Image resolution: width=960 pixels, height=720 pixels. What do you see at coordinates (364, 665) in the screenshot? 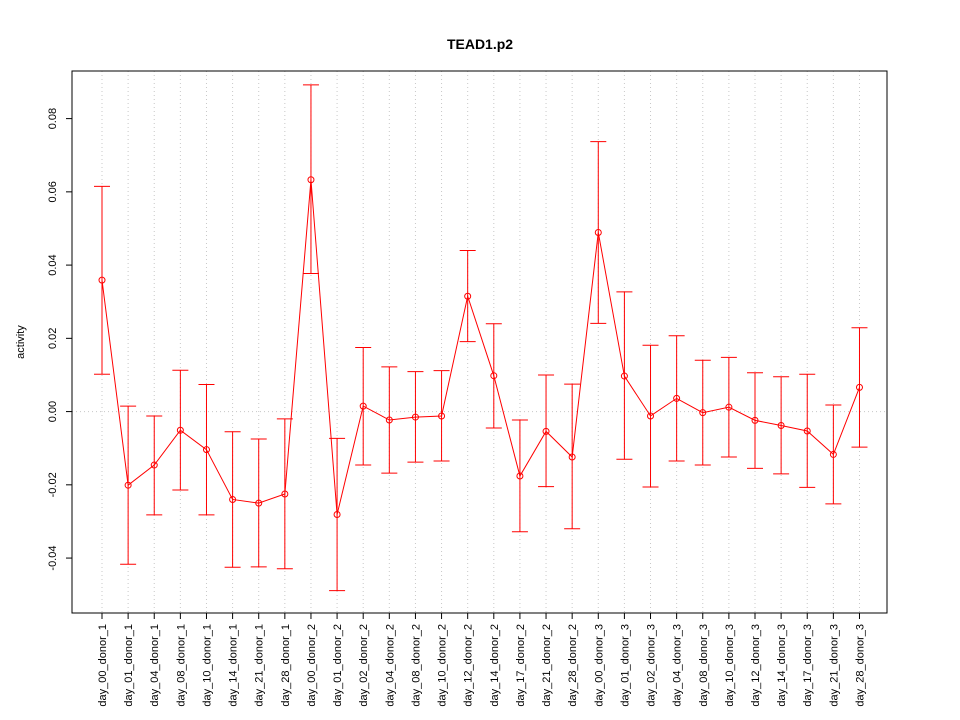
I see `x-tick-label: day_02_donor_2` at bounding box center [364, 665].